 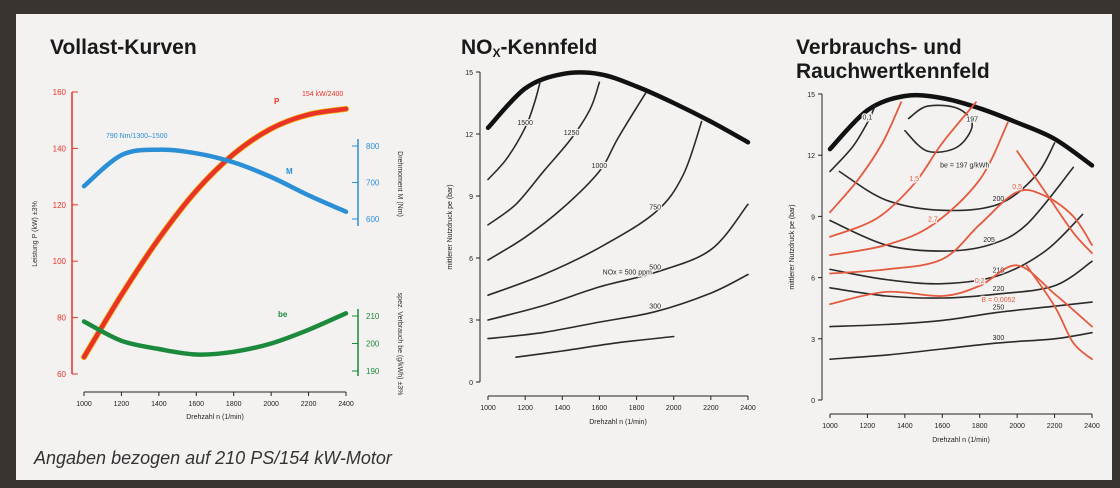 I want to click on verbrauch-isoline-label: 200, so click(x=999, y=199).